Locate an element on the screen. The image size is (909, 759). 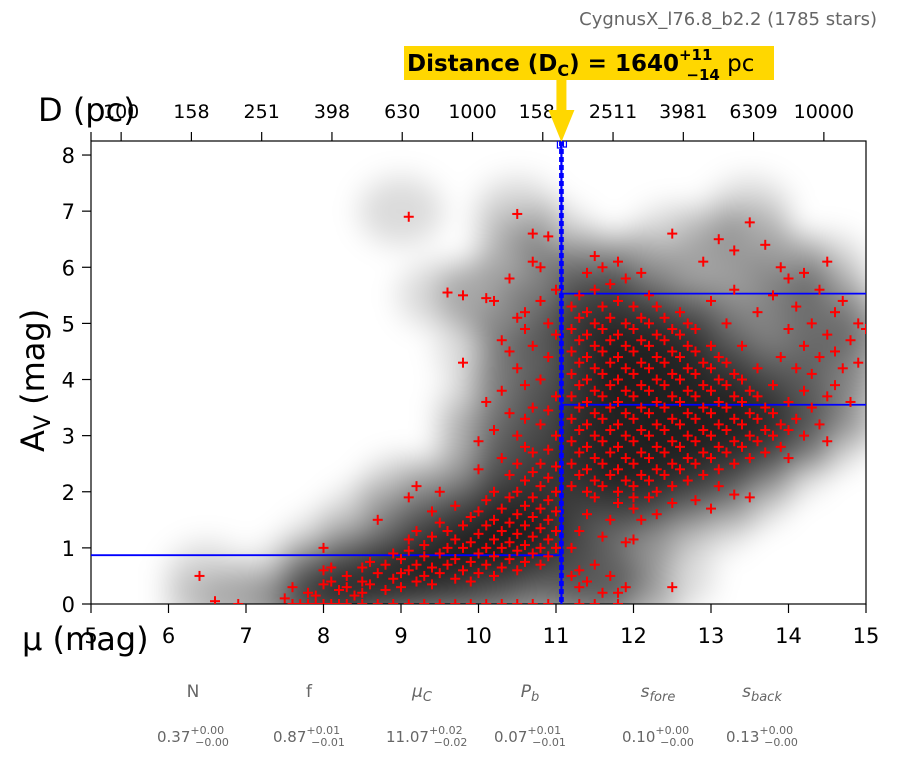
top-tick-label: 398 is located at coordinates (332, 112).